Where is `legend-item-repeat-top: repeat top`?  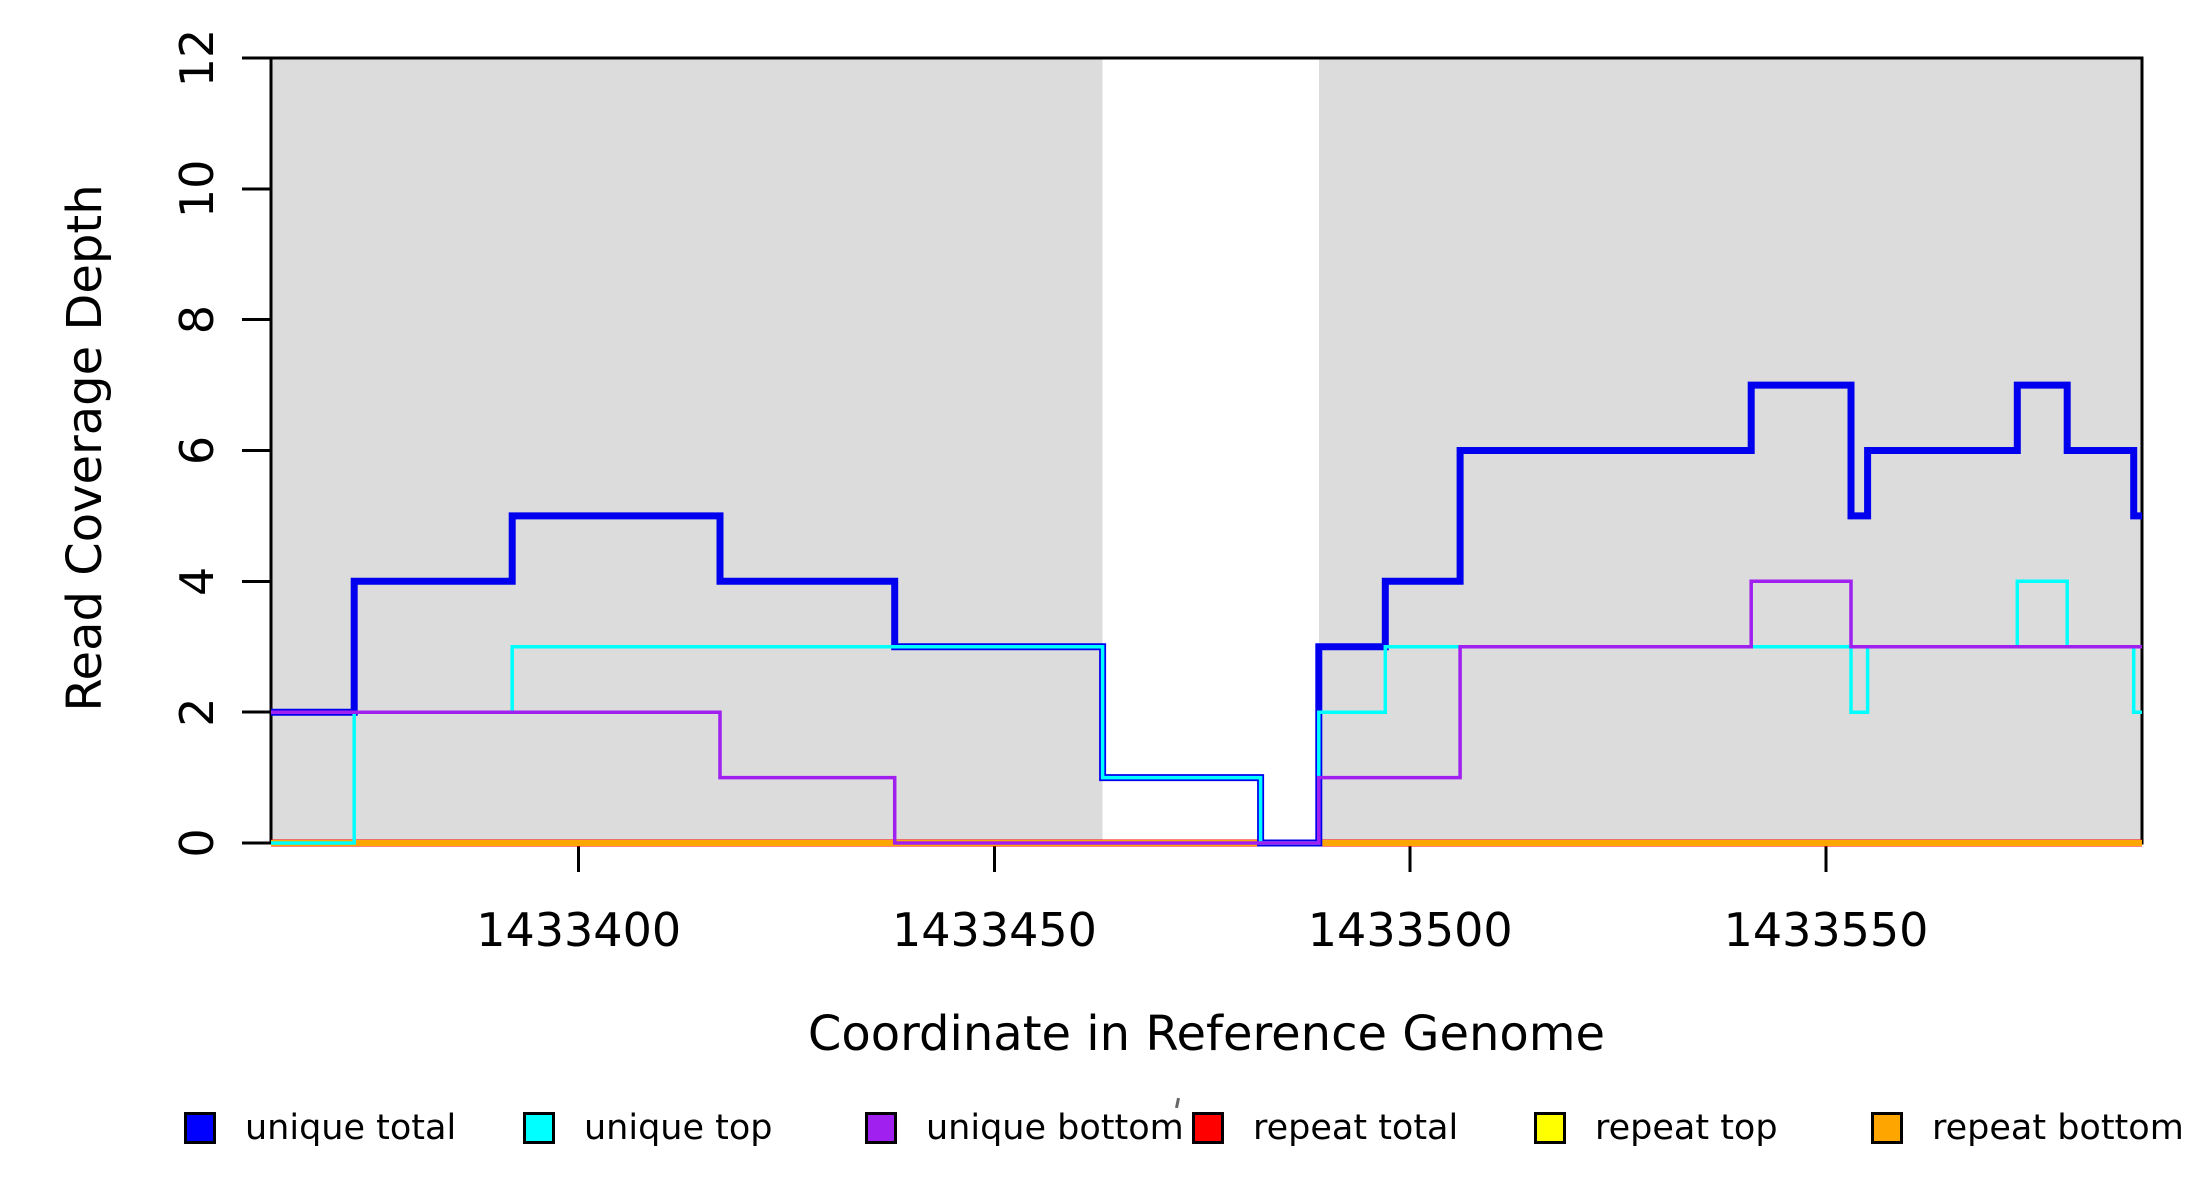 legend-item-repeat-top: repeat top is located at coordinates (1656, 1128).